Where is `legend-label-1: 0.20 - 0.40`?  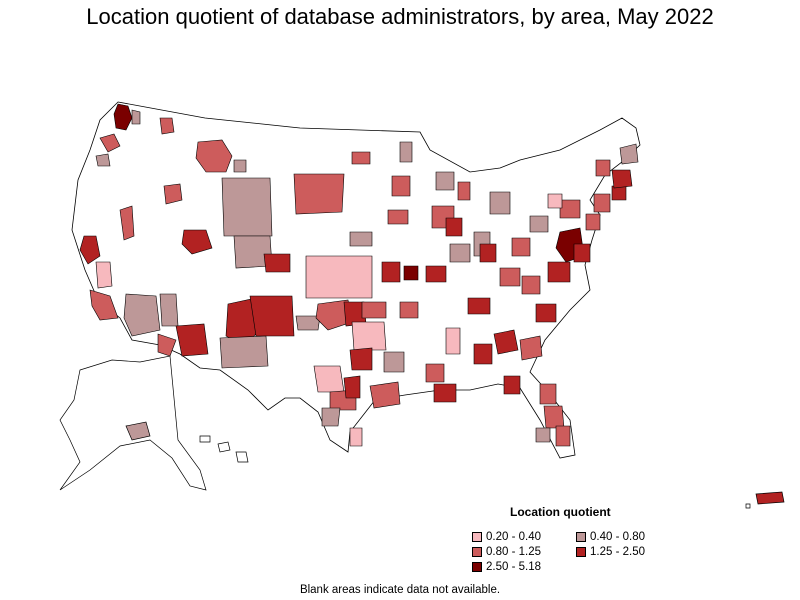 legend-label-1: 0.20 - 0.40 is located at coordinates (513, 537).